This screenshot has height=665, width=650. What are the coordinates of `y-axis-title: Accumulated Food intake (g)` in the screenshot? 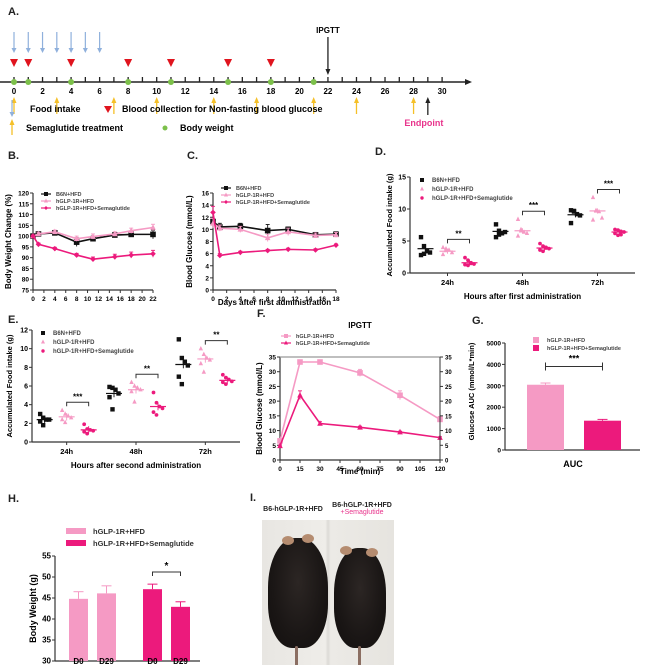 It's located at (9, 385).